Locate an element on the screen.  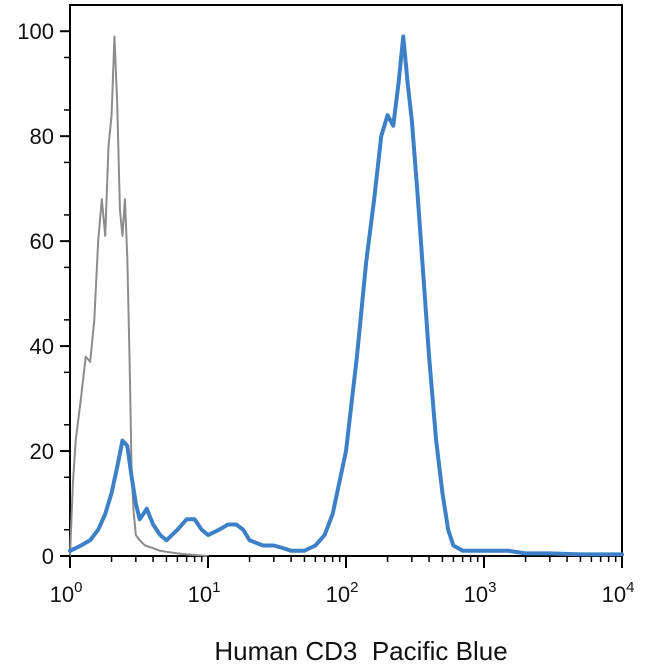
y-tick-label: 0 is located at coordinates (48, 556).